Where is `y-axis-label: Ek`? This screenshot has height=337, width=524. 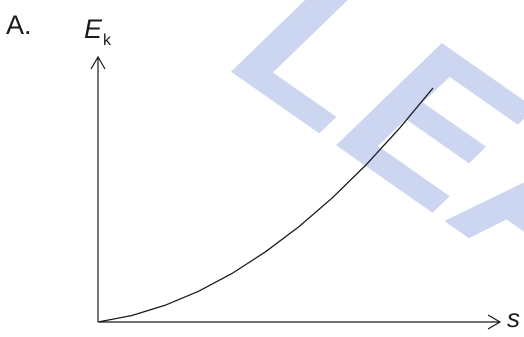
y-axis-label: Ek is located at coordinates (97, 31).